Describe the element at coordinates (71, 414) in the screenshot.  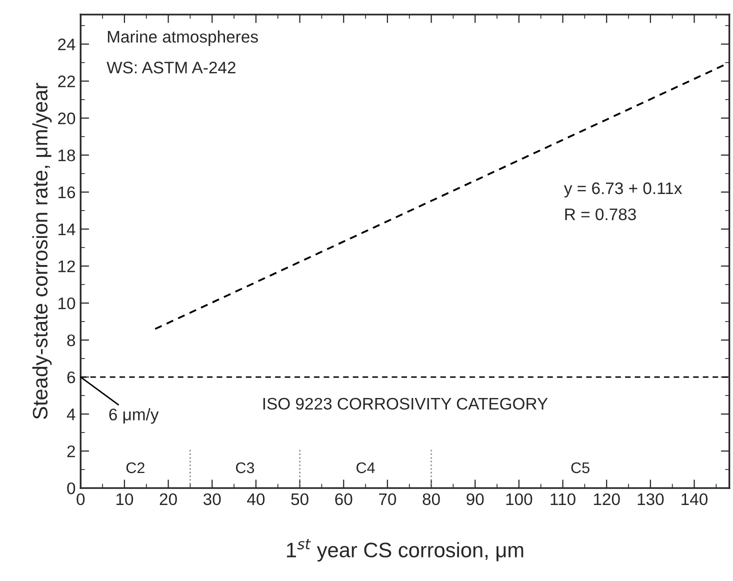
I see `y-tick-label: 4` at that location.